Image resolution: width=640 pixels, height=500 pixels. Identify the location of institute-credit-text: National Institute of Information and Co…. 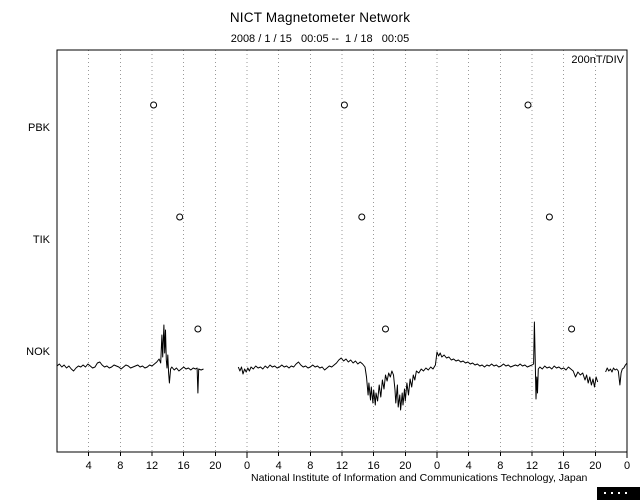
(419, 478).